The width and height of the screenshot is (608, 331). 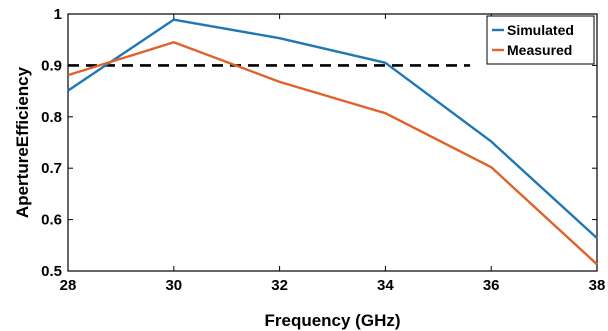 I want to click on x-tick-label: 28, so click(x=68, y=285).